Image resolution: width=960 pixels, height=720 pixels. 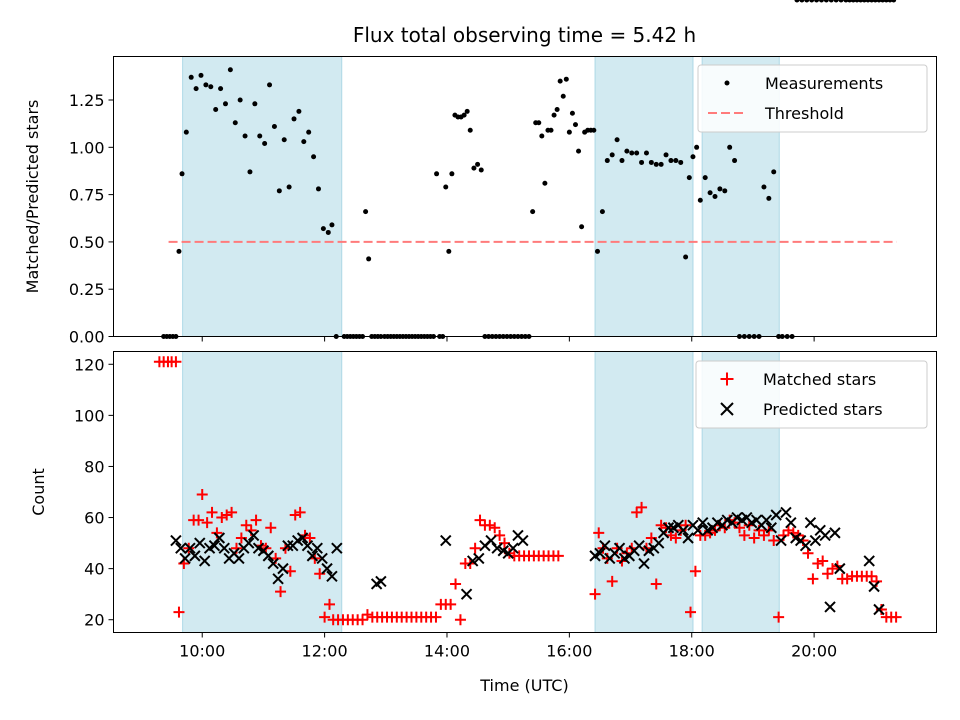 What do you see at coordinates (94, 569) in the screenshot?
I see `bottom-ytick-label: 40` at bounding box center [94, 569].